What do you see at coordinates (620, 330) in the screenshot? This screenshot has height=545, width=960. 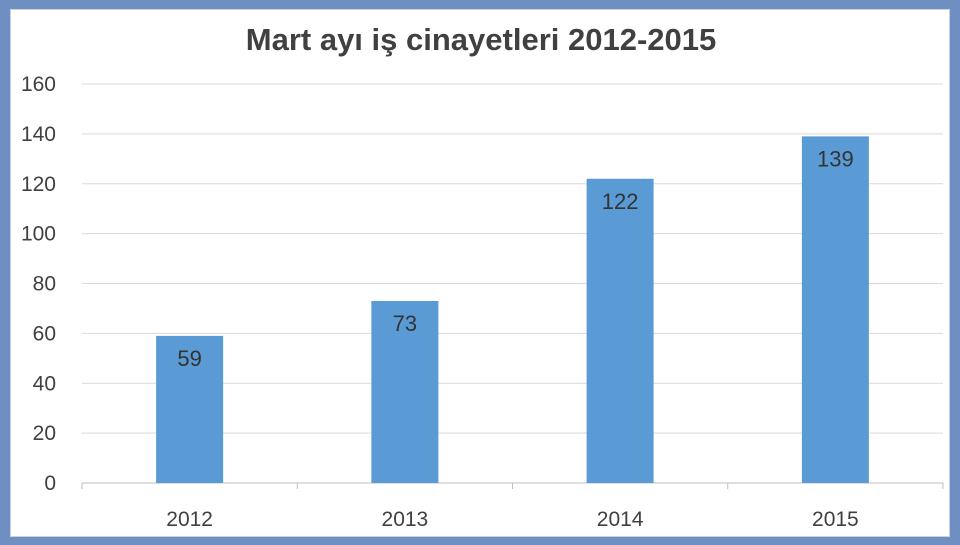 I see `bar-2014` at bounding box center [620, 330].